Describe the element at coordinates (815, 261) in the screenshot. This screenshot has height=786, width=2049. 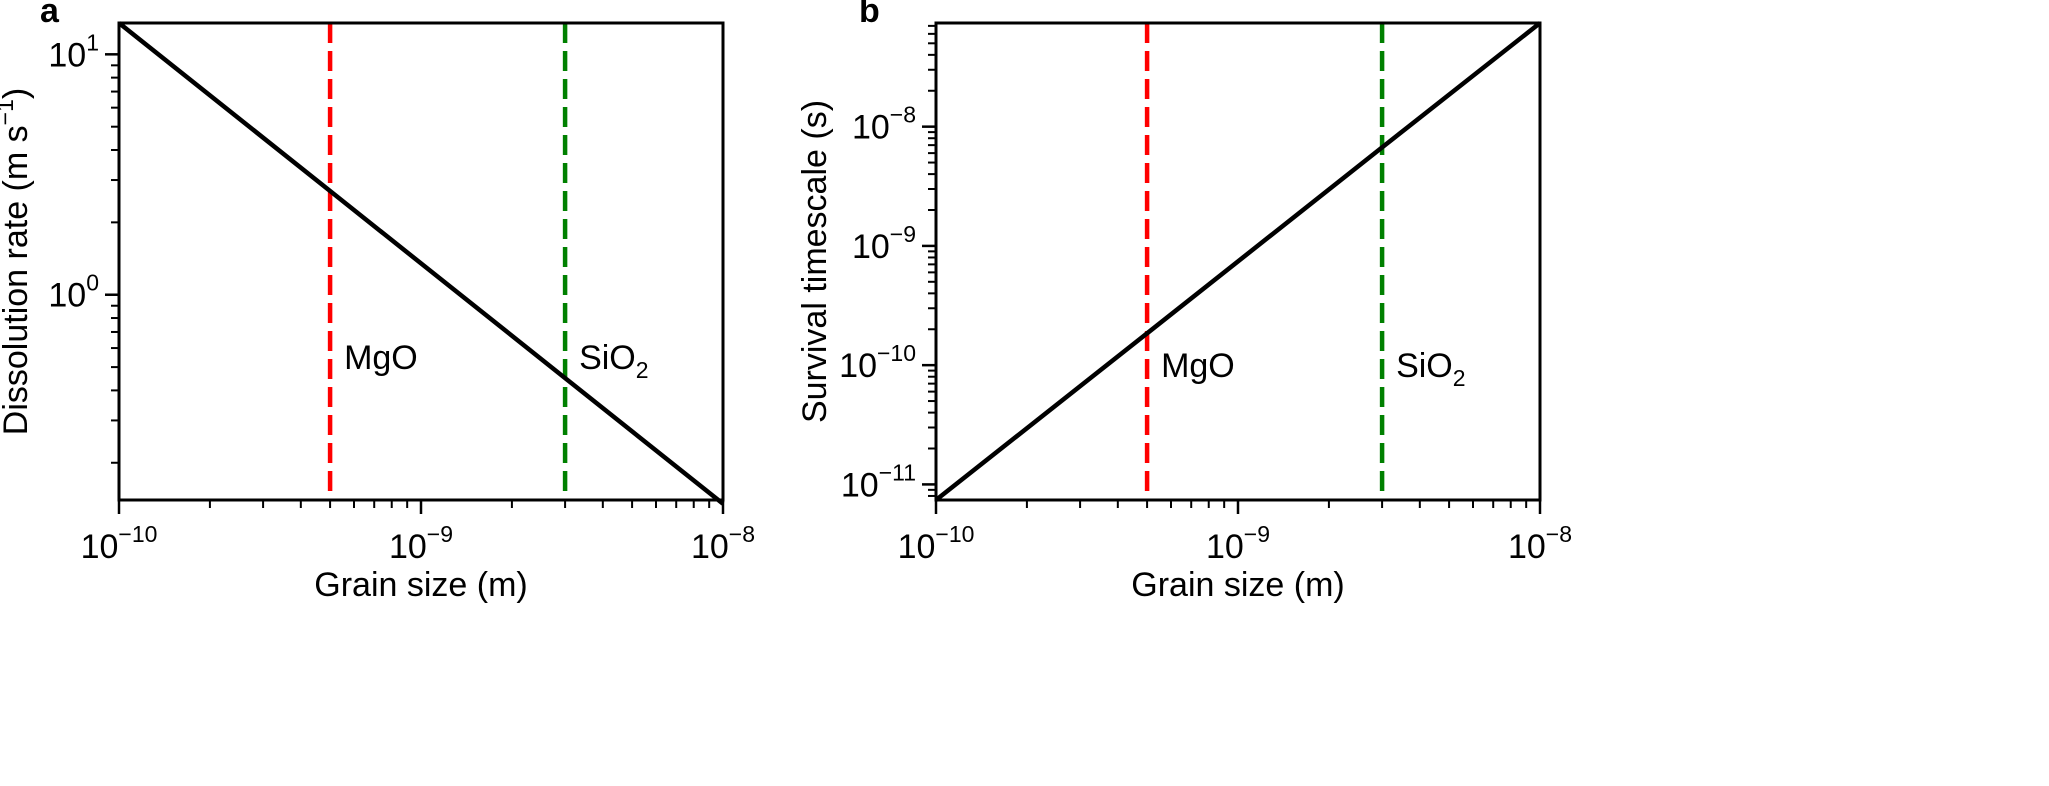
I see `y-axis-label: Survival timescale (s)` at that location.